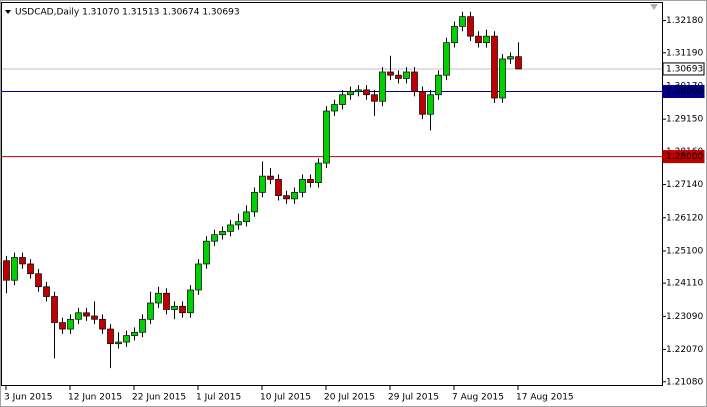 The width and height of the screenshot is (707, 407). Describe the element at coordinates (159, 398) in the screenshot. I see `x-tick-label: 22 Jun 2015` at that location.